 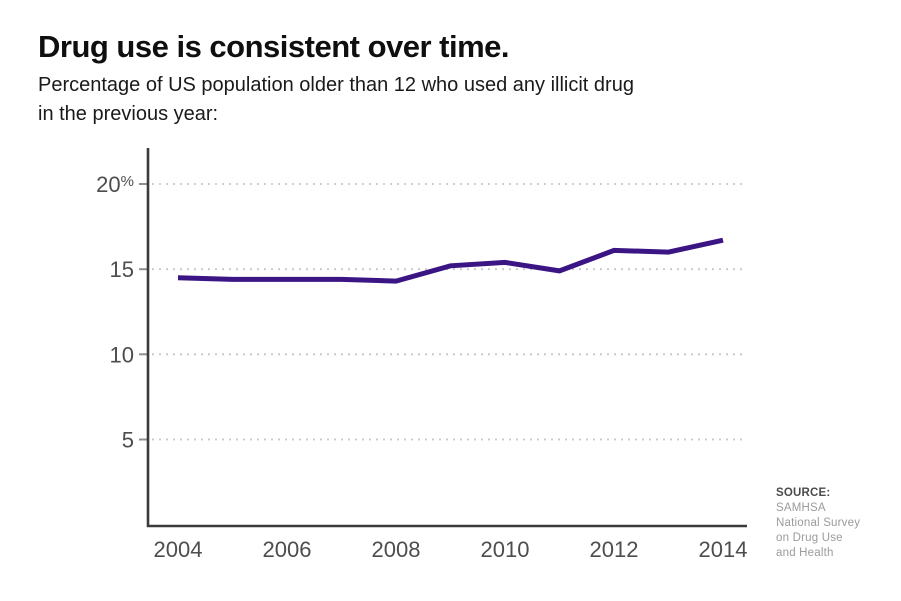 What do you see at coordinates (505, 549) in the screenshot?
I see `x-axis-tick-label: 2010` at bounding box center [505, 549].